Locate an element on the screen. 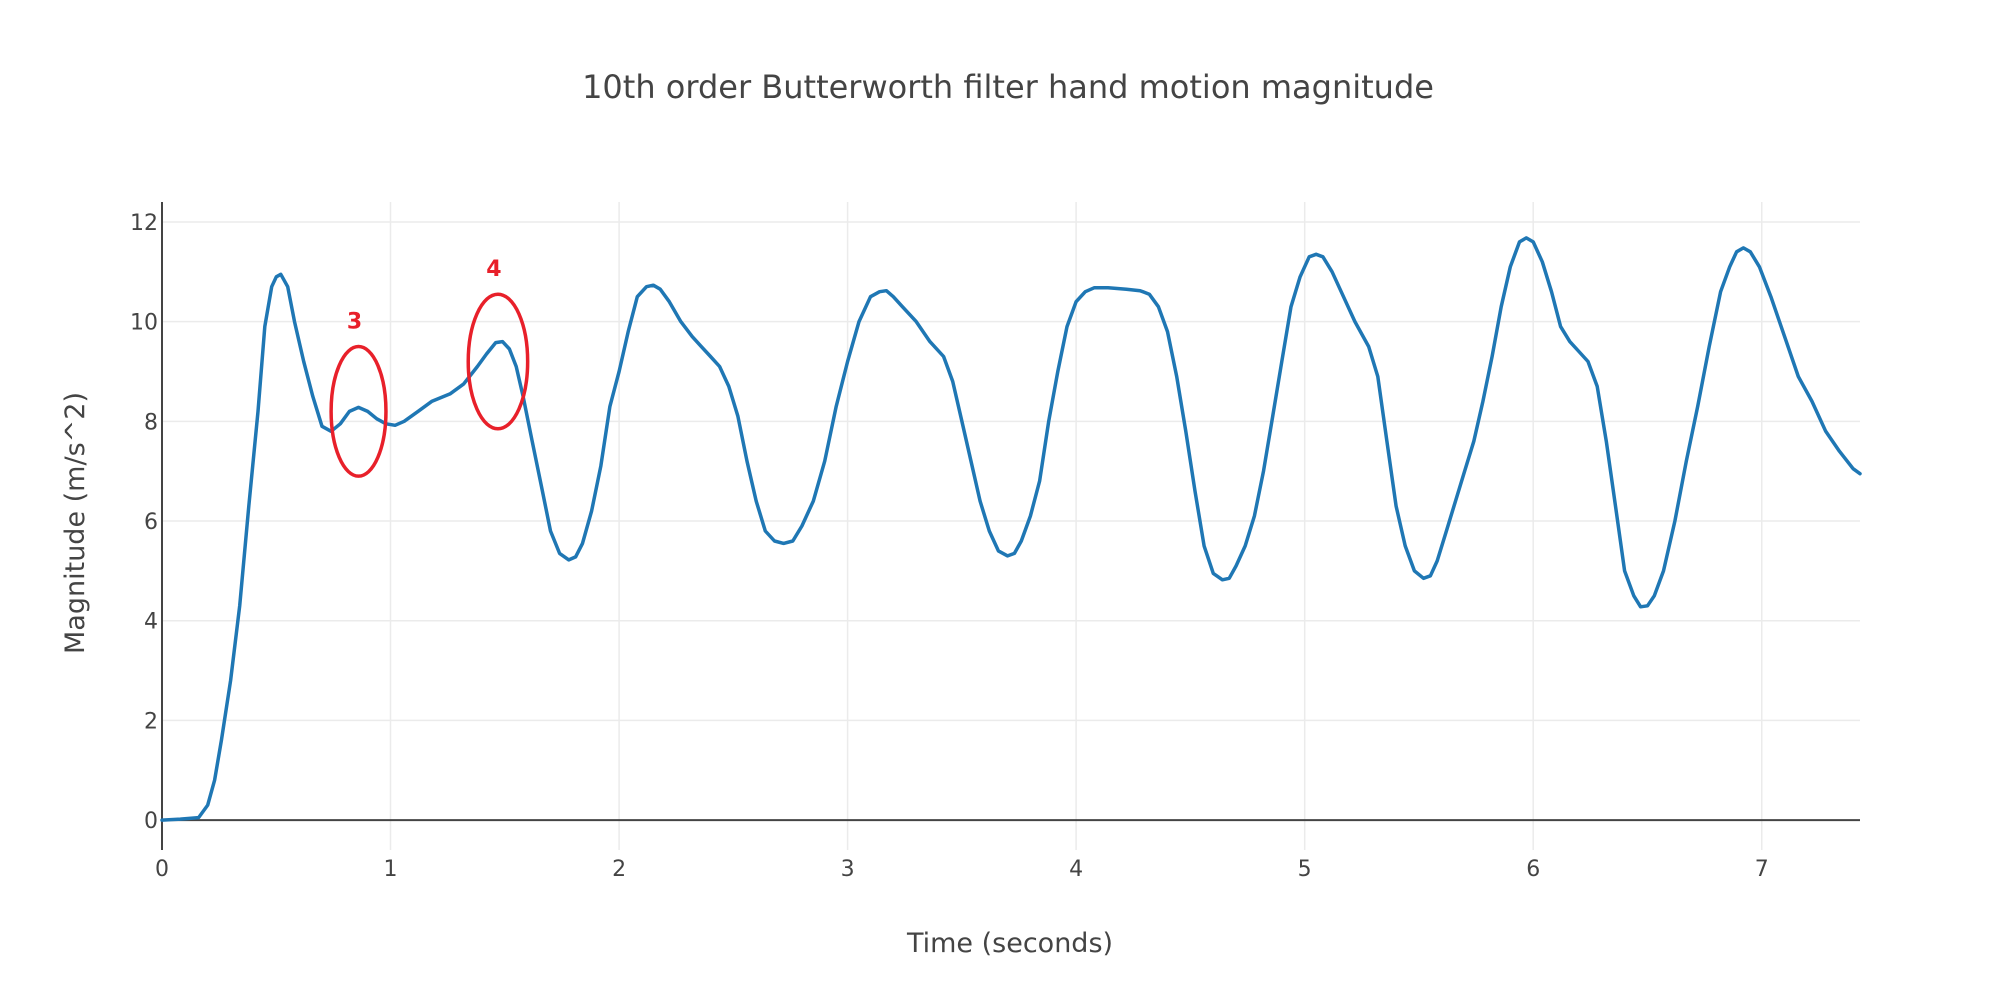 Image resolution: width=2000 pixels, height=1000 pixels. annotation-label-4: 4 is located at coordinates (493, 269).